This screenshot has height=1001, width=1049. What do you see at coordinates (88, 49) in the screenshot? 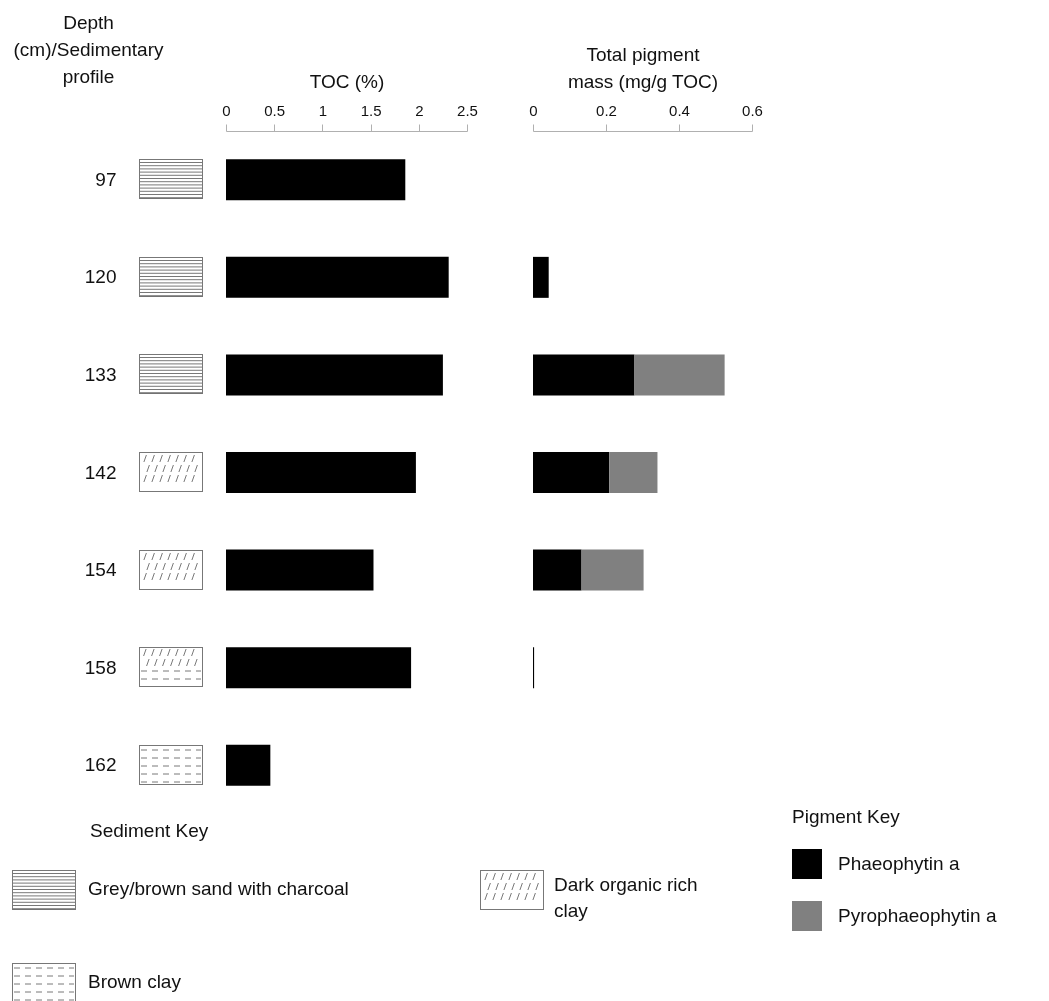
I see `y-axis-title: Depth (cm)/Sedimentary profile` at bounding box center [88, 49].